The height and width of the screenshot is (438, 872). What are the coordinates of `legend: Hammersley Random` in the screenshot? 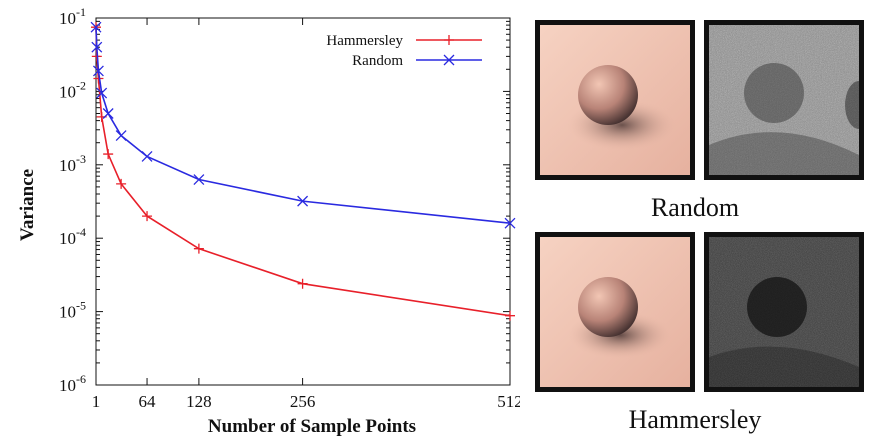 It's located at (404, 51).